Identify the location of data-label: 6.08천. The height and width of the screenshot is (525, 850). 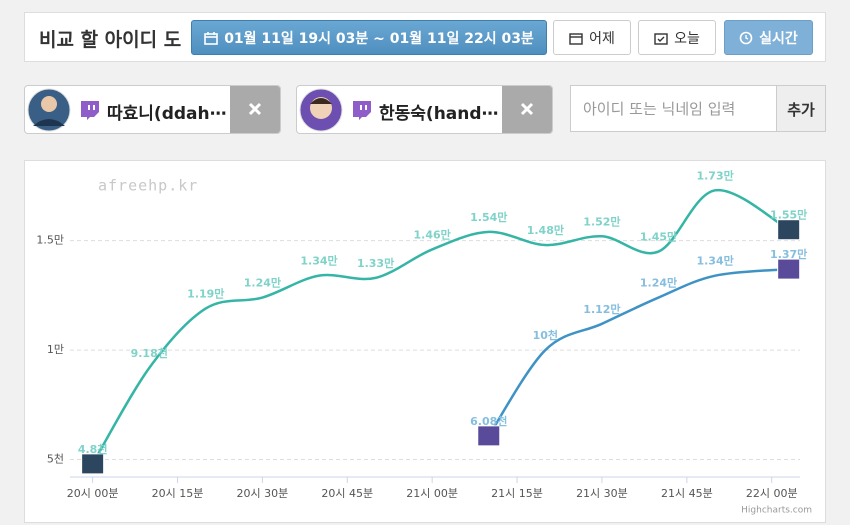
(488, 421).